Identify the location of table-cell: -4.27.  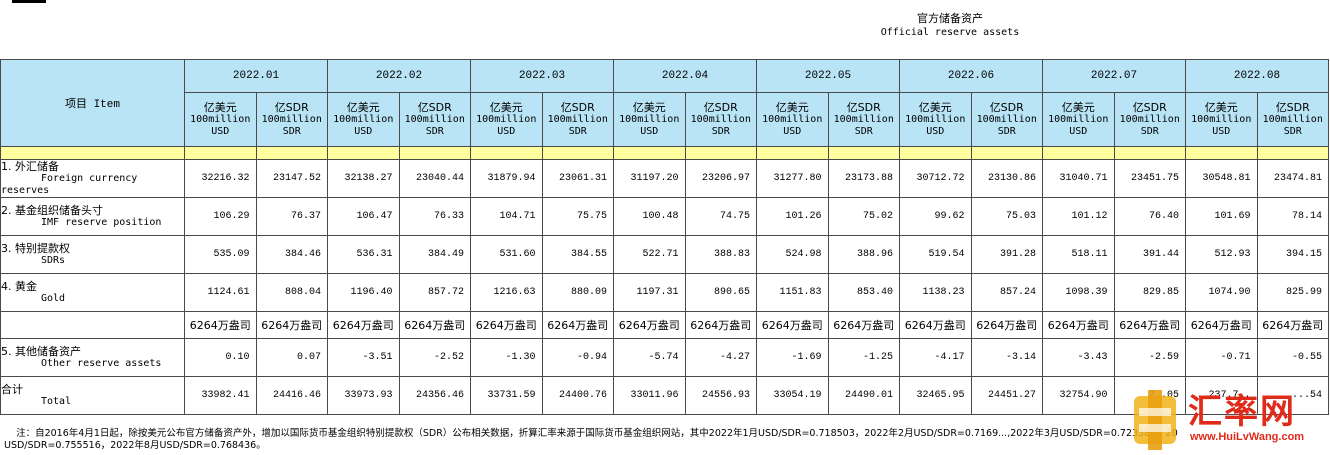
(720, 357).